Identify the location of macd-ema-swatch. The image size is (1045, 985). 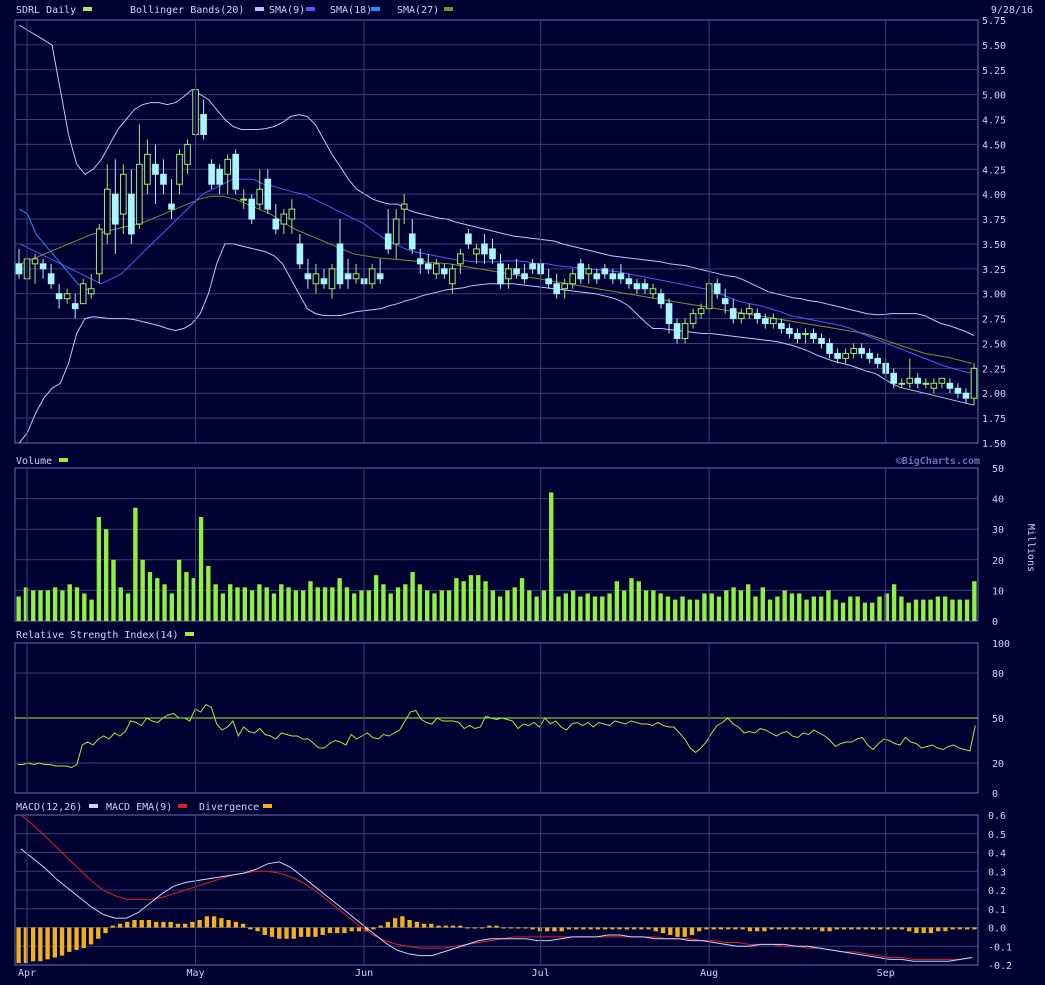
(182, 806).